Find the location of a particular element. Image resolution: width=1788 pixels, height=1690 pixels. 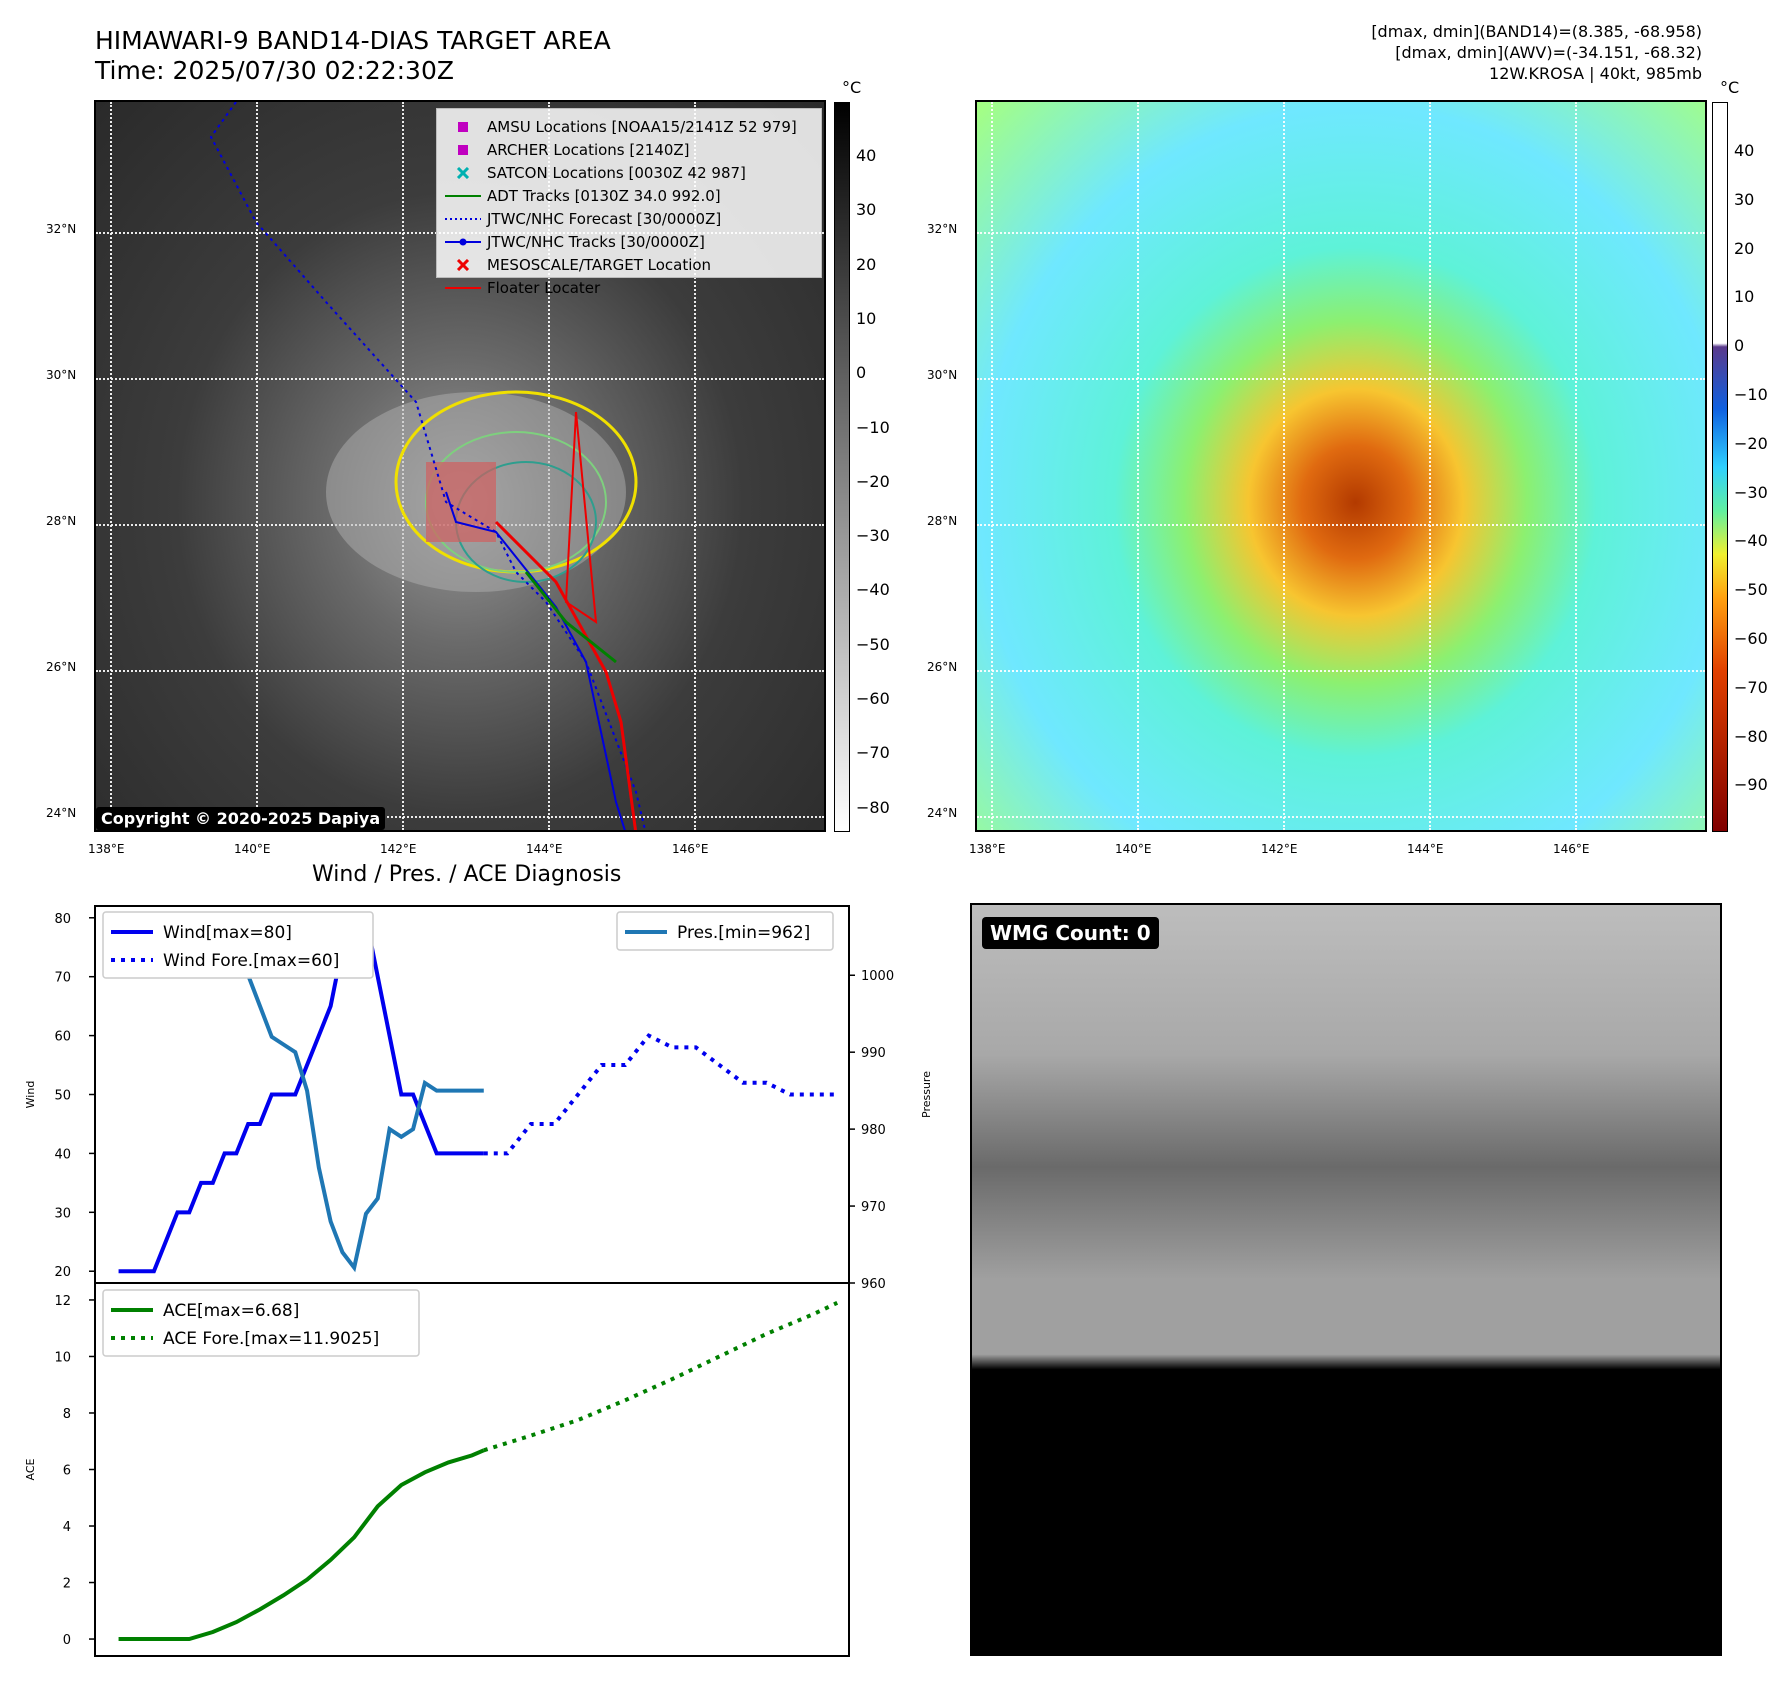

chart-legend-label: Wind Fore.[max=60] is located at coordinates (251, 961).